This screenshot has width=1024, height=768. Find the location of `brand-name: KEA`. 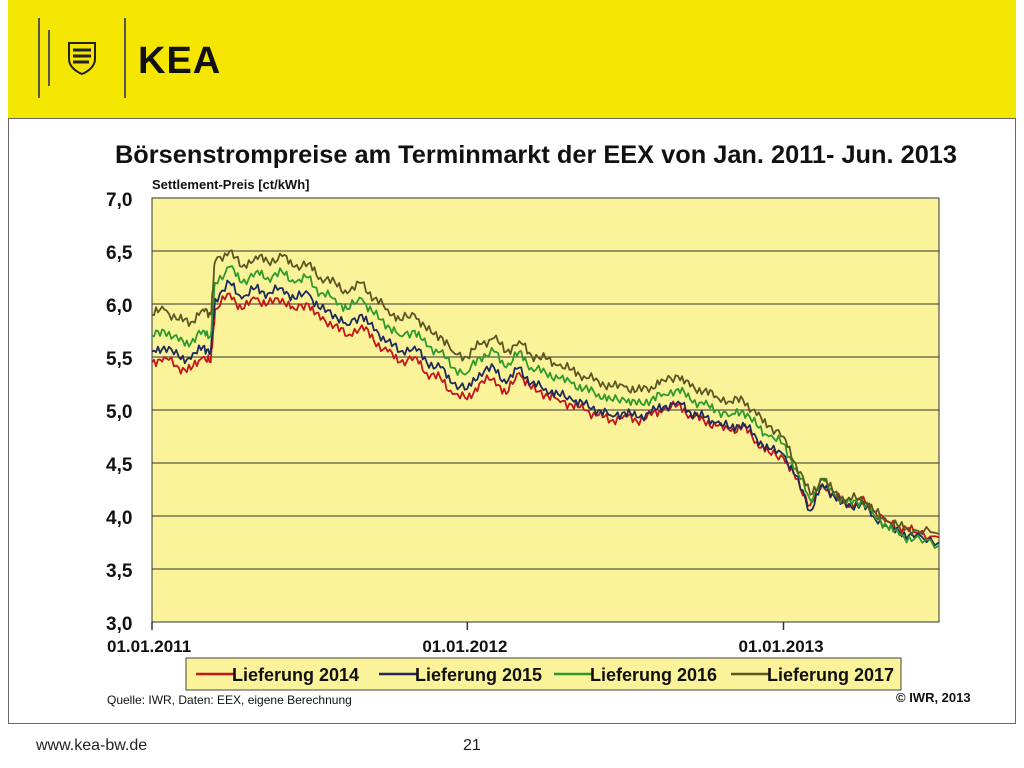

brand-name: KEA is located at coordinates (180, 61).